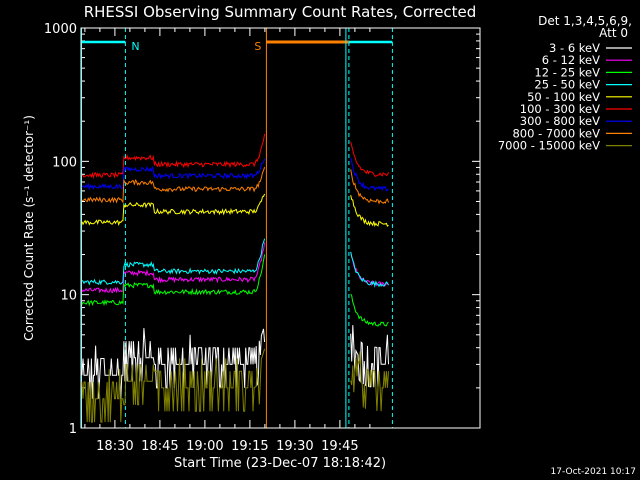 The image size is (640, 480). What do you see at coordinates (68, 296) in the screenshot?
I see `y-tick-label-1: 10` at bounding box center [68, 296].